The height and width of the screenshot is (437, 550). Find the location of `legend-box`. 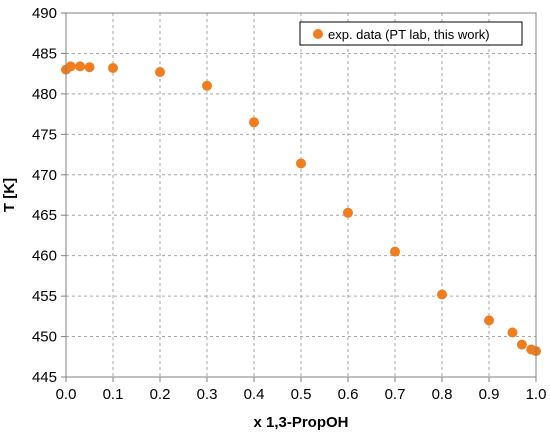

legend-box is located at coordinates (411, 33).